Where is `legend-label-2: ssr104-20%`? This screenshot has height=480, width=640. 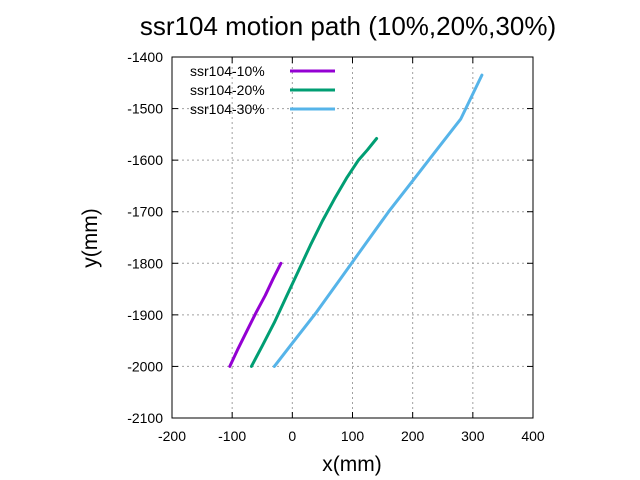
legend-label-2: ssr104-20% is located at coordinates (227, 90).